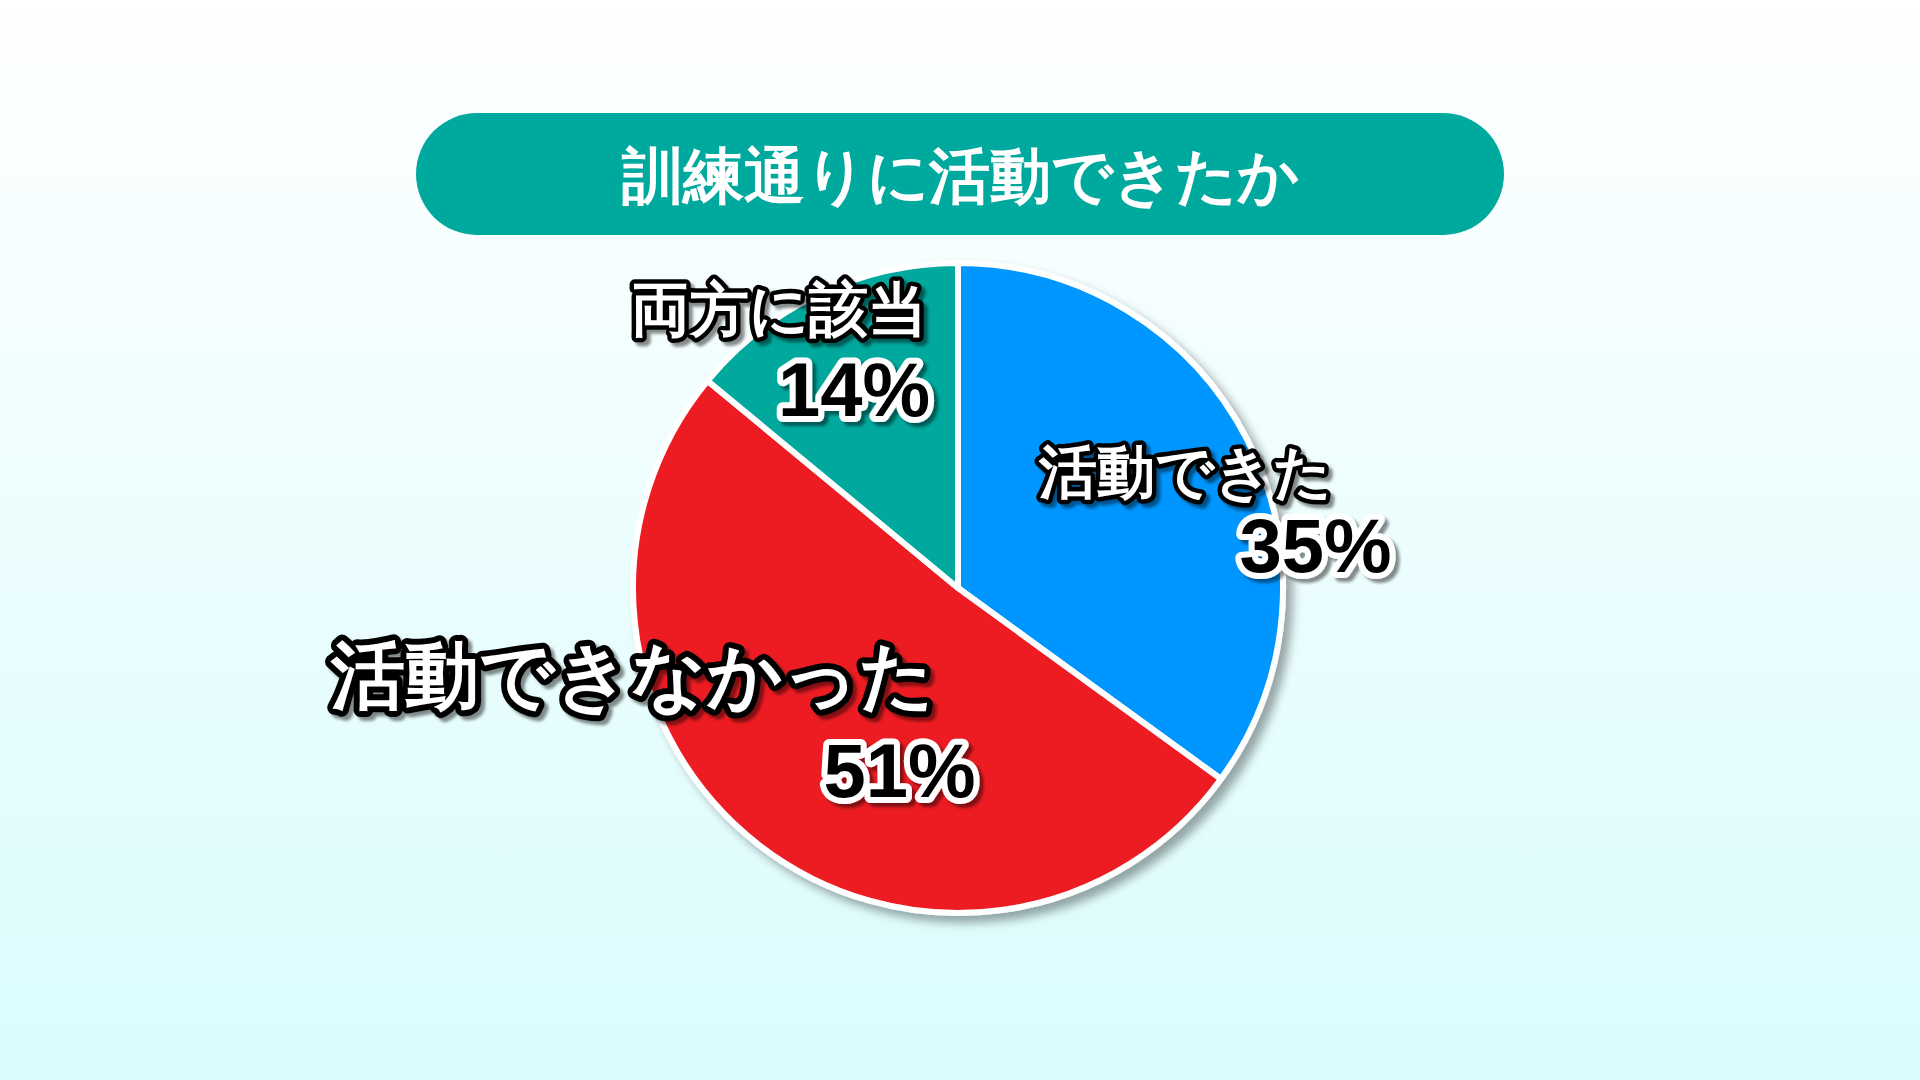 The height and width of the screenshot is (1080, 1920). I want to click on chart-title: 訓練通りに活動できたか, so click(959, 176).